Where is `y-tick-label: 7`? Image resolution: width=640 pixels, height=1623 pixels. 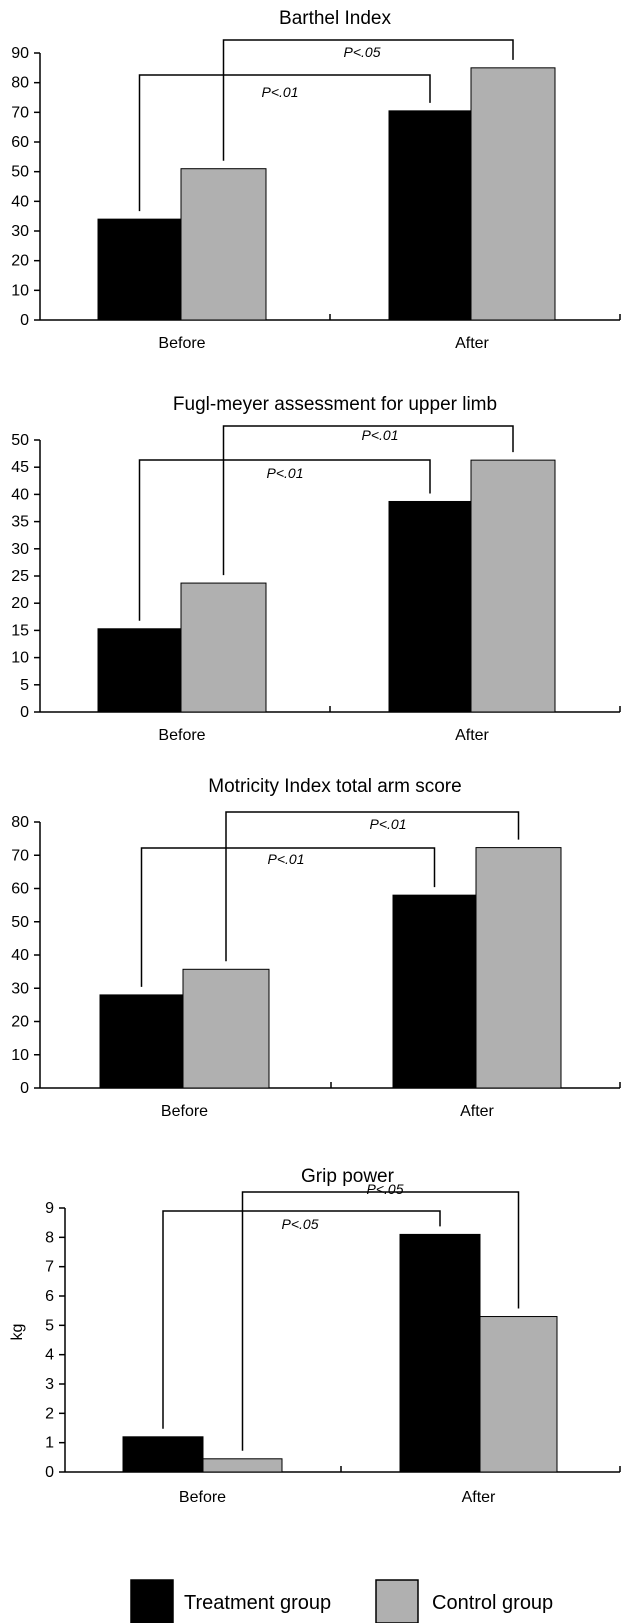
y-tick-label: 7 is located at coordinates (49, 1267).